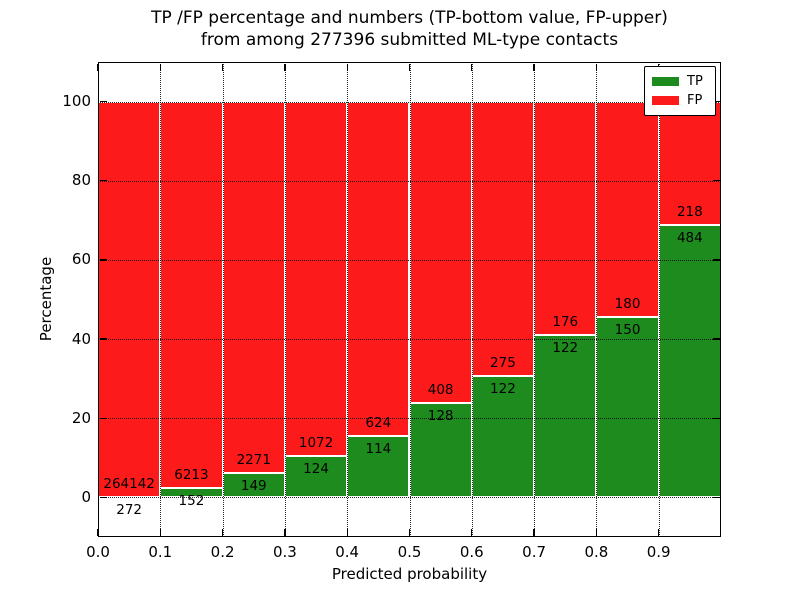  I want to click on x-tick-label: 0.3, so click(284, 552).